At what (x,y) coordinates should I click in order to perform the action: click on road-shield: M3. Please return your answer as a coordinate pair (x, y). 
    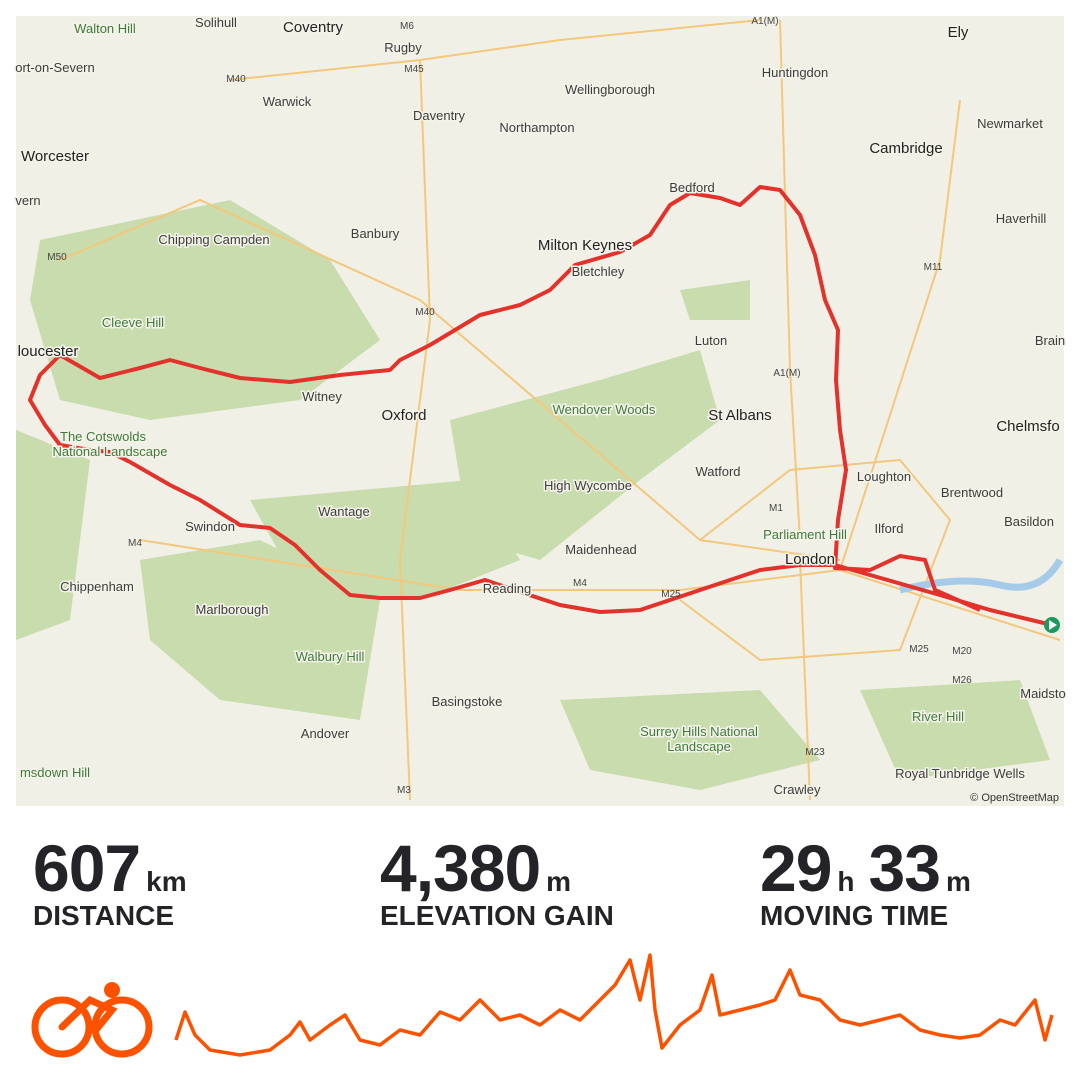
    Looking at the image, I should click on (404, 790).